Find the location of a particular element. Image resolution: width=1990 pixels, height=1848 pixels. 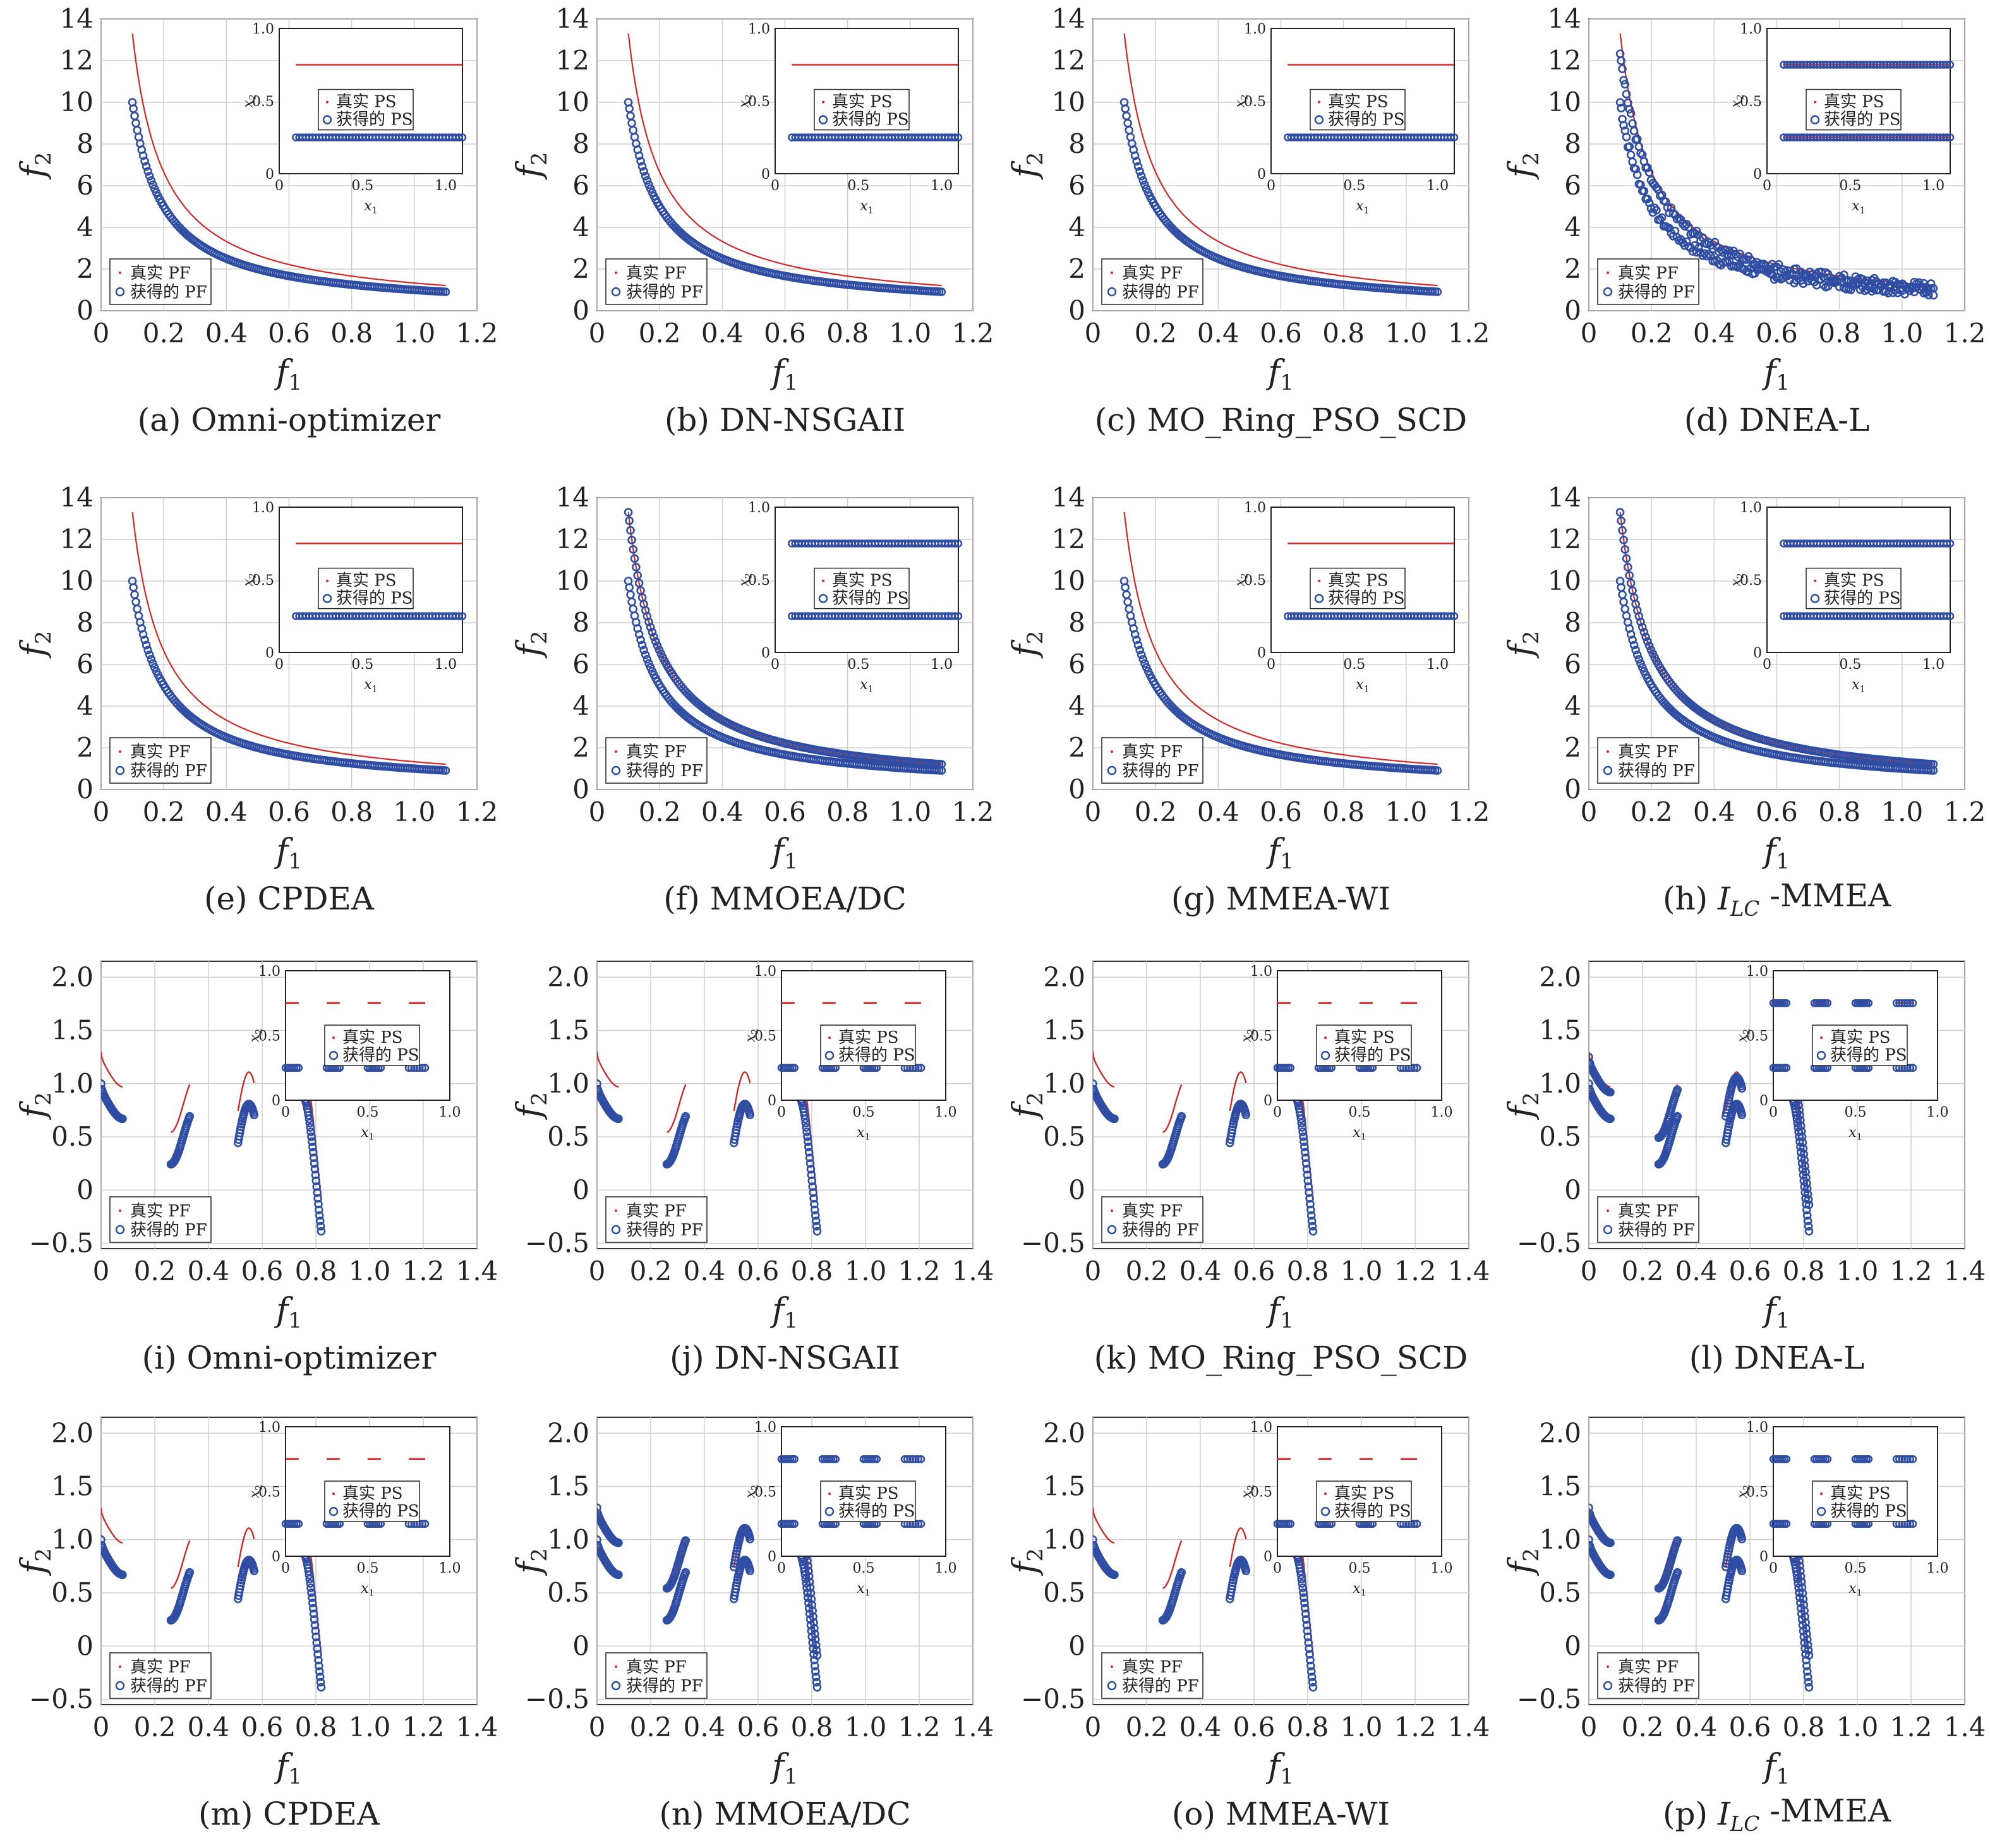

inset-x-tick: 1.0 is located at coordinates (1437, 665).